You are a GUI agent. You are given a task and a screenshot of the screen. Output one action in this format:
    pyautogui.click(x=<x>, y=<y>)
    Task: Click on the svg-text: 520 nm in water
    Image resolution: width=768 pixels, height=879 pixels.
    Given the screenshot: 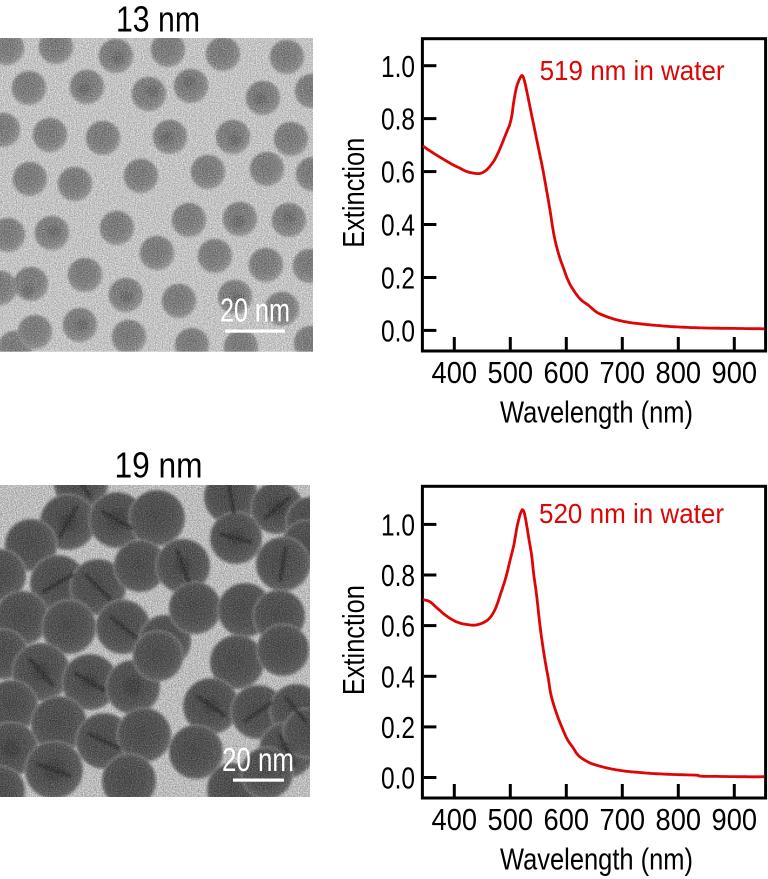 What is the action you would take?
    pyautogui.click(x=631, y=513)
    